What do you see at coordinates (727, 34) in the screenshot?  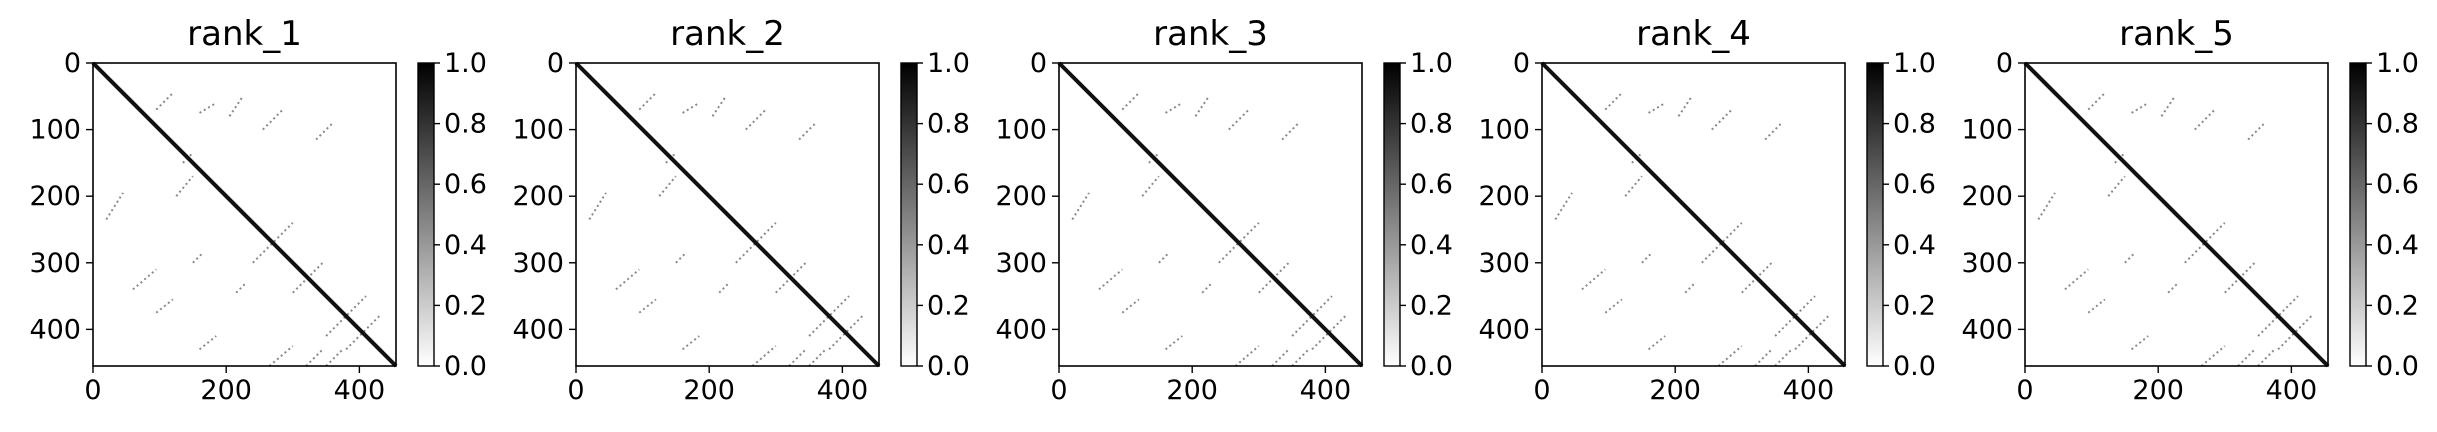 I see `panel-title: rank_2` at bounding box center [727, 34].